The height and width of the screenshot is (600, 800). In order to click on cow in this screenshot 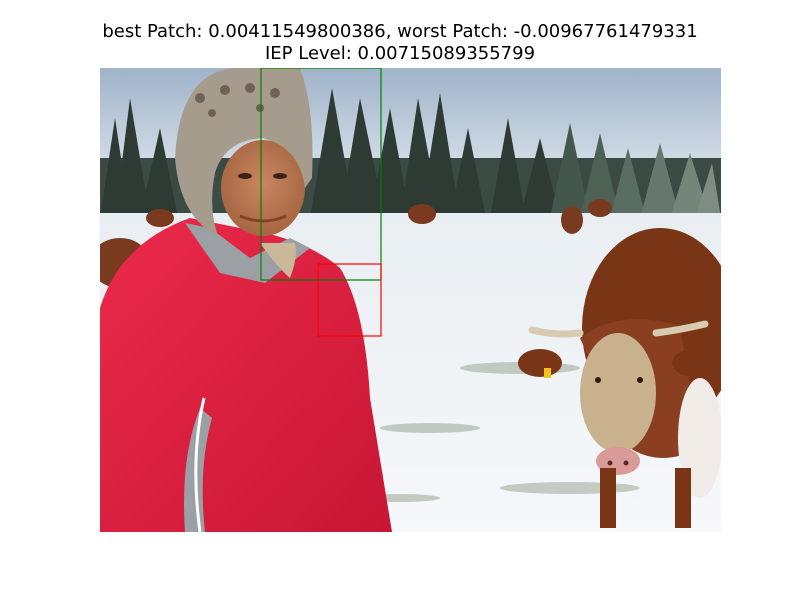, I will do `click(619, 378)`.